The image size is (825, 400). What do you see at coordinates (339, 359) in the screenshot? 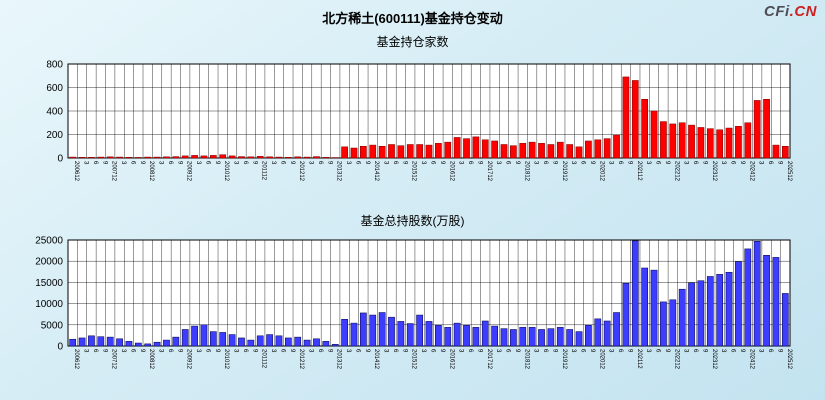
I see `svg-text: 201312` at bounding box center [339, 359].